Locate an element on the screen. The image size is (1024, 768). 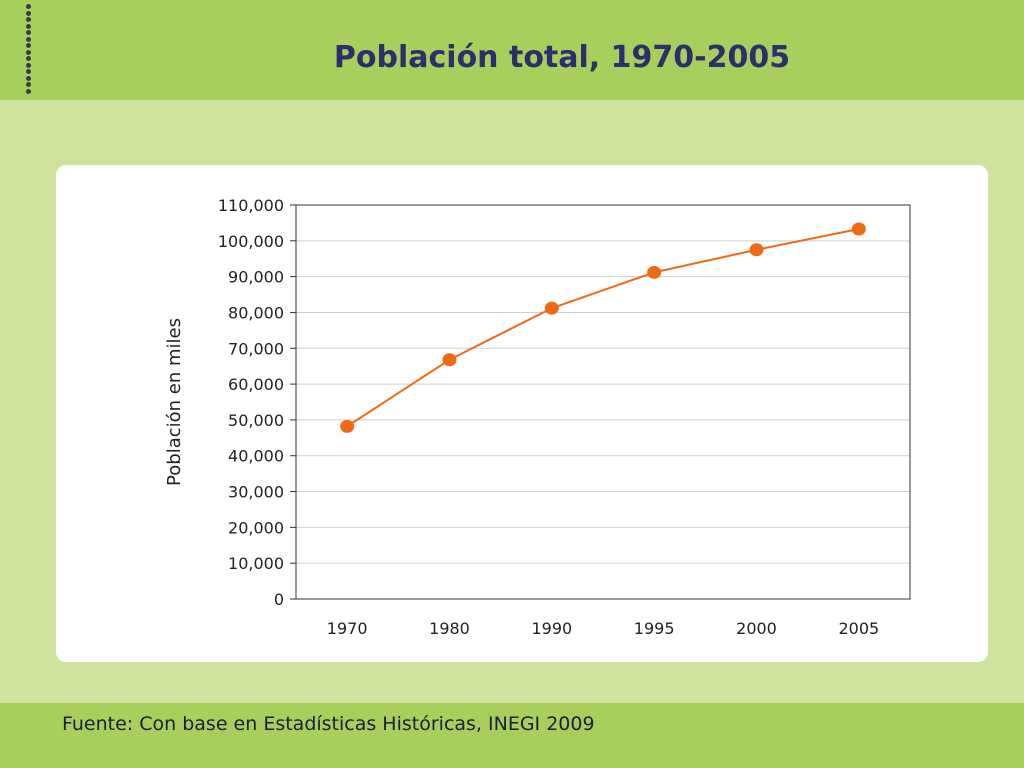
x-tick-label: 2005 is located at coordinates (858, 628).